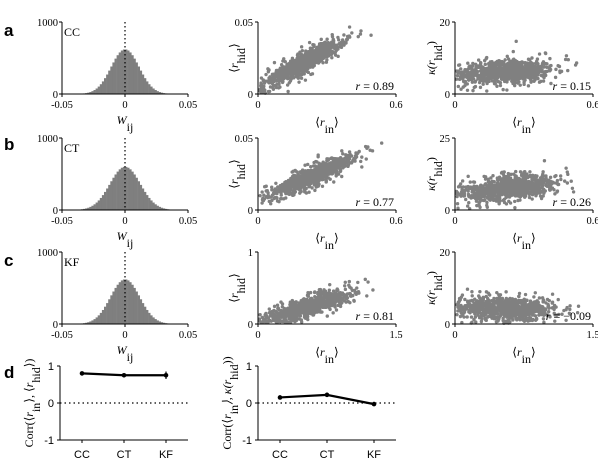 The image size is (598, 469). I want to click on c-hist-xtick-label: 0, so click(124, 335).